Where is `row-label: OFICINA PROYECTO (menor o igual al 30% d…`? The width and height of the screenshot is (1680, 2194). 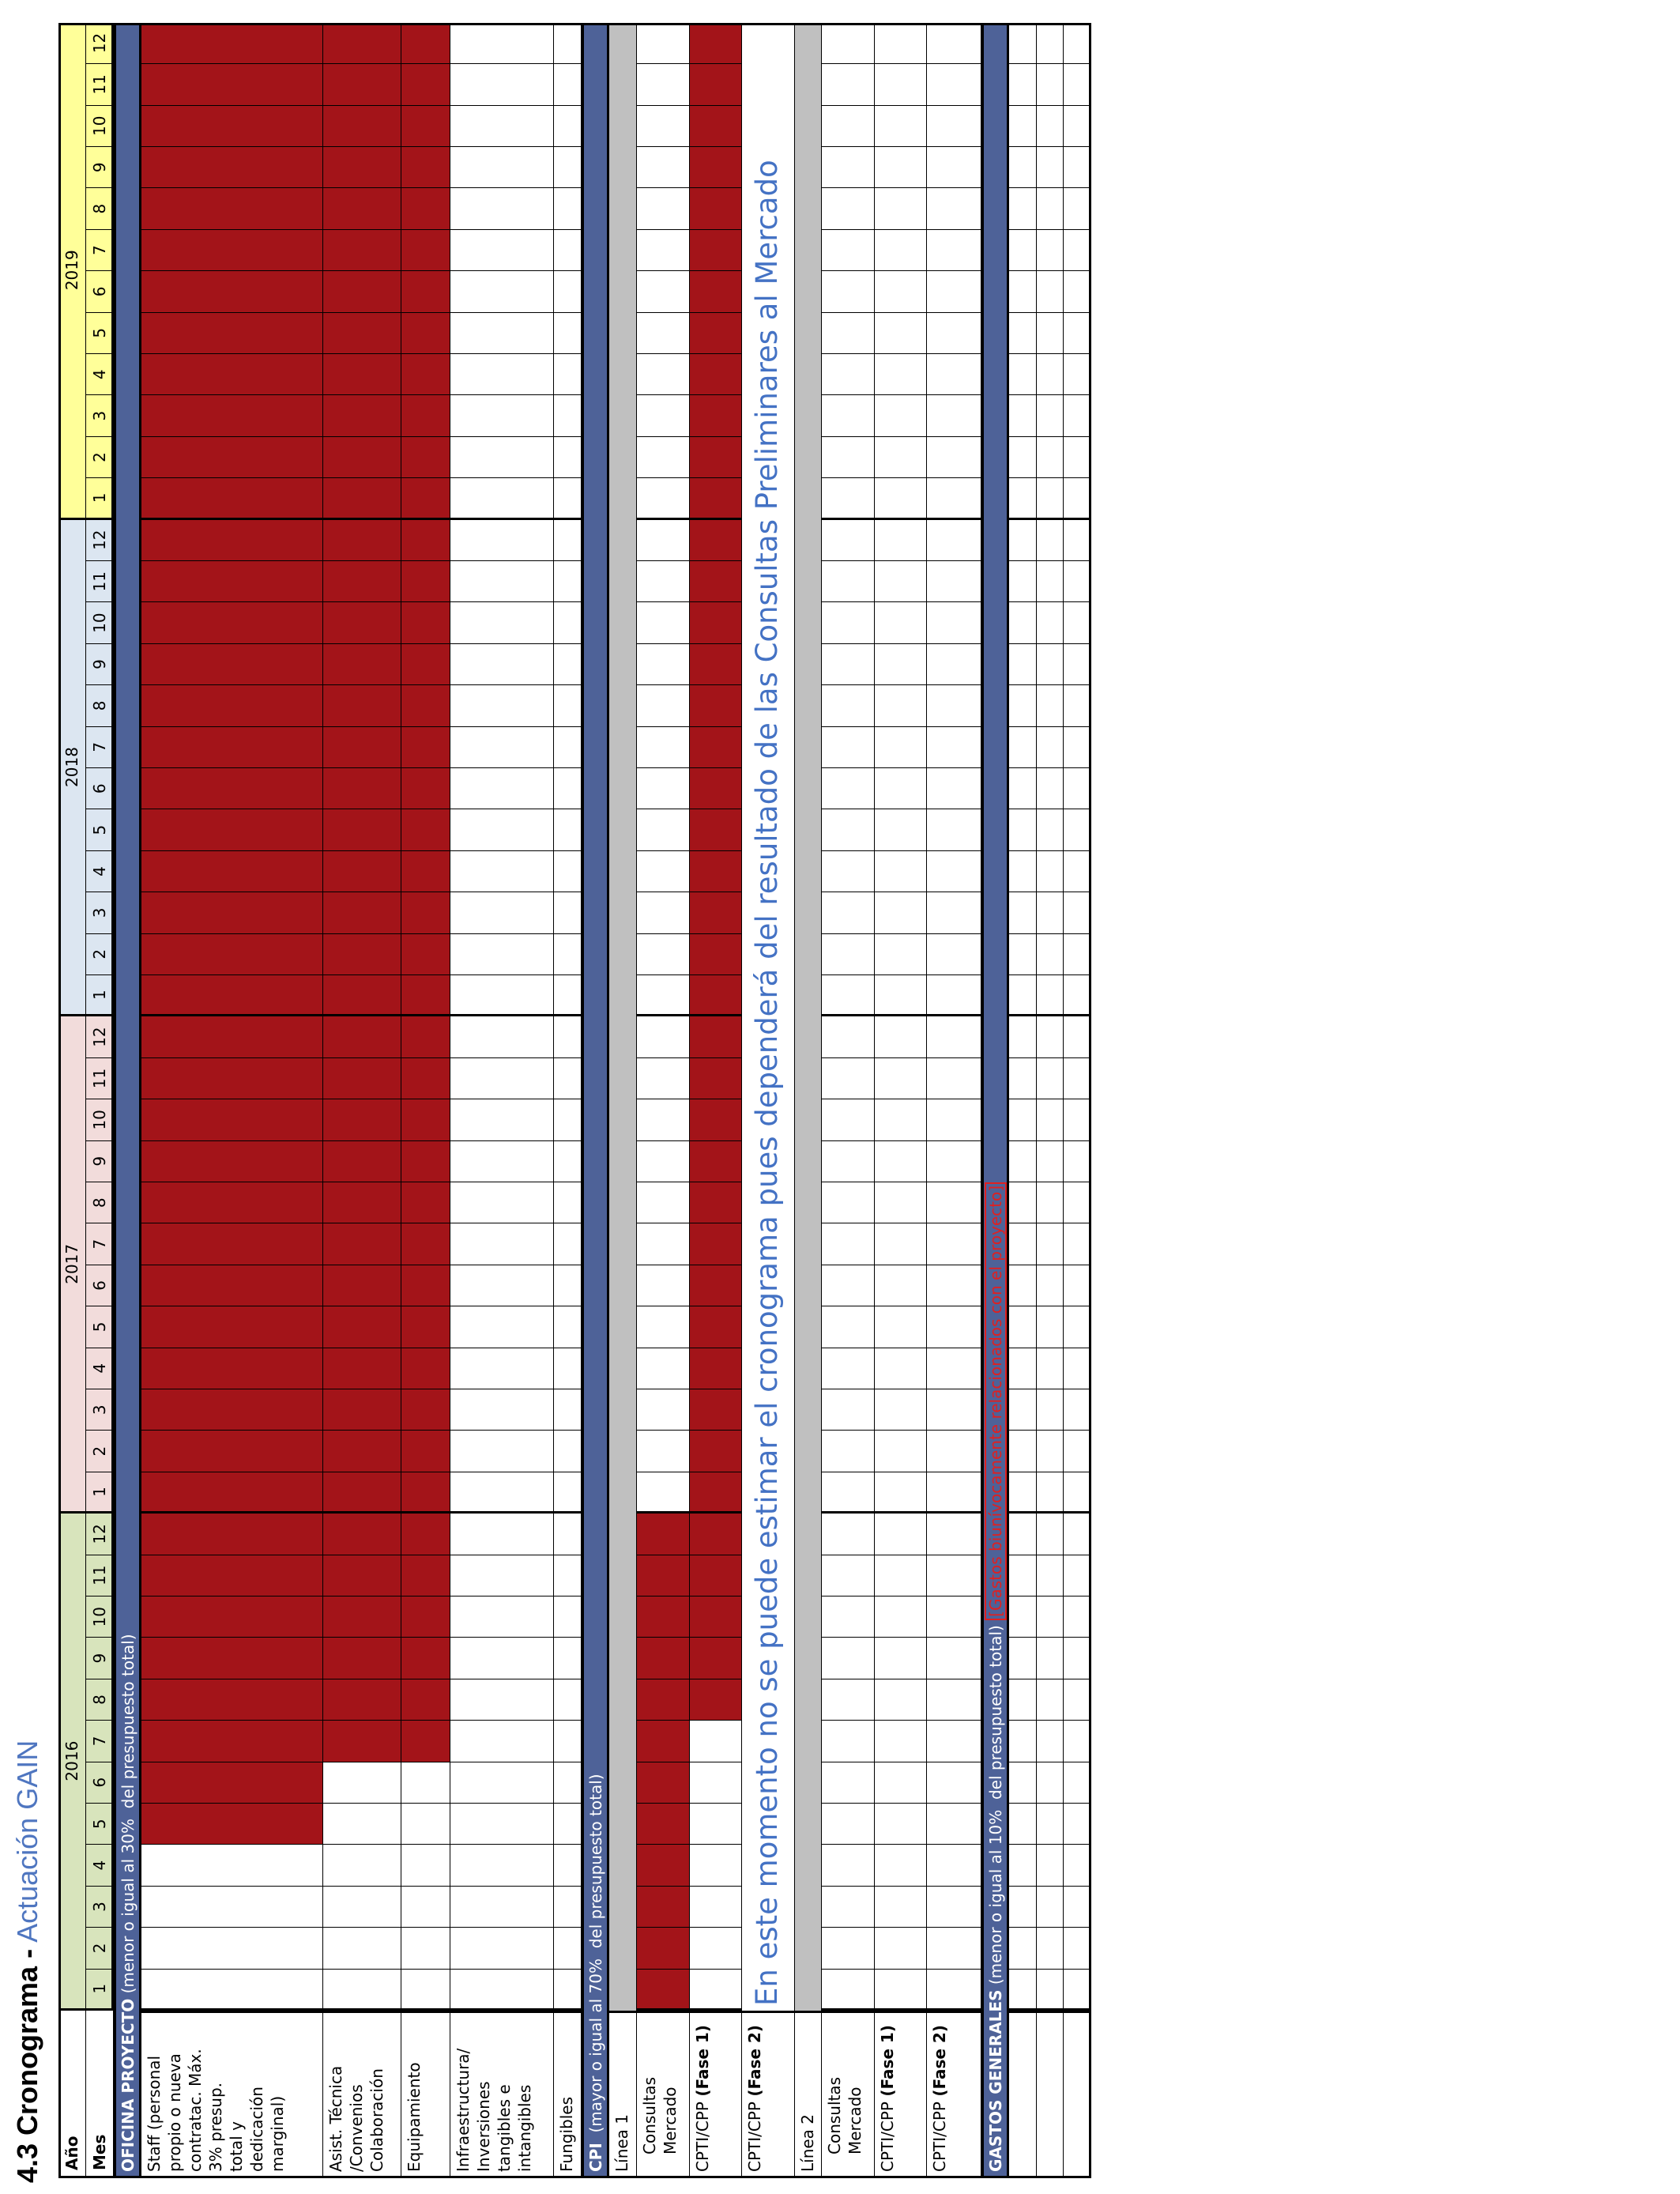 row-label: OFICINA PROYECTO (menor o igual al 30% d… is located at coordinates (128, 1903).